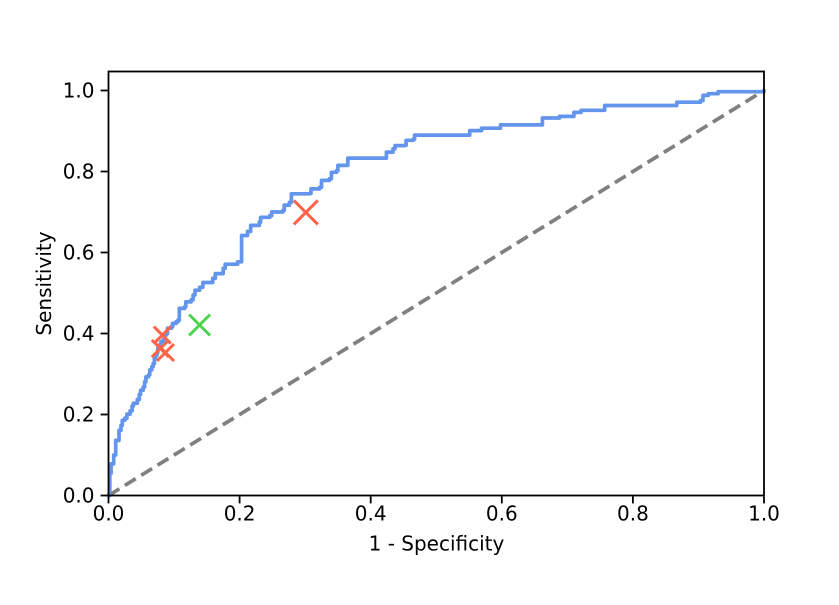  Describe the element at coordinates (109, 514) in the screenshot. I see `x-tick-label: 0.0` at that location.